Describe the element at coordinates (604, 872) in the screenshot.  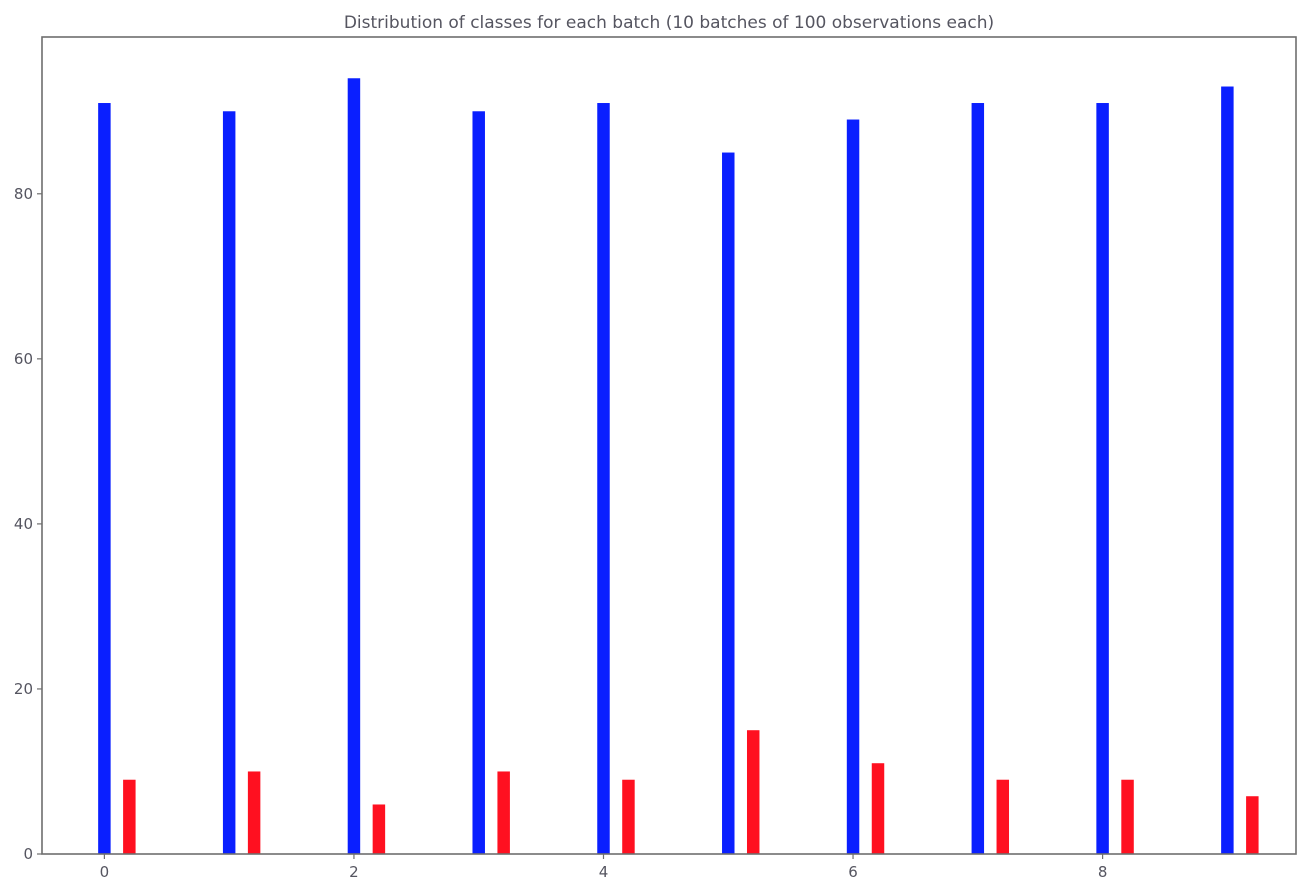
I see `x-tick-label: 4` at that location.